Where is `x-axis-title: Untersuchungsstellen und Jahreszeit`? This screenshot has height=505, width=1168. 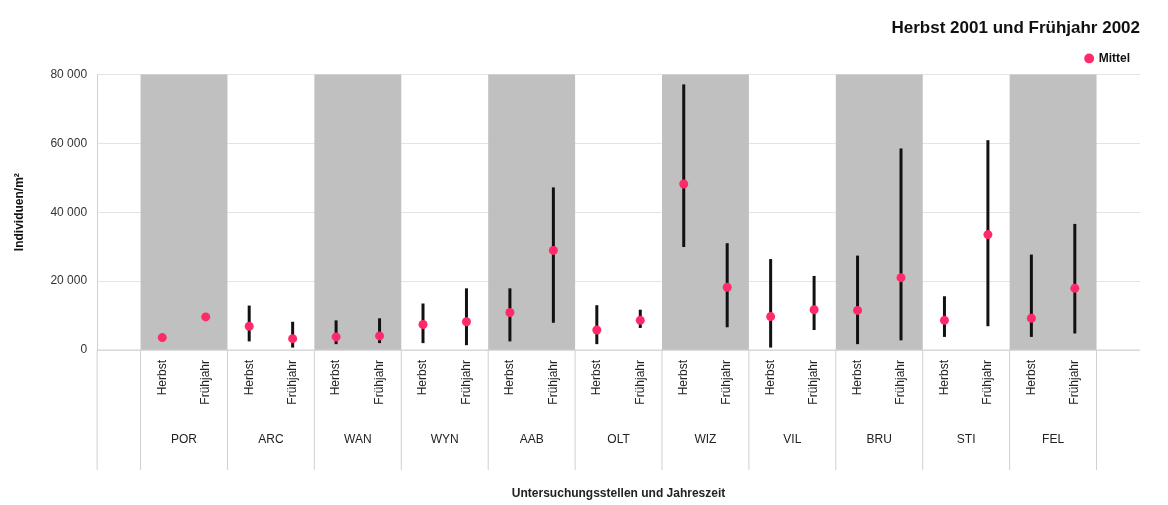 x-axis-title: Untersuchungsstellen und Jahreszeit is located at coordinates (618, 493).